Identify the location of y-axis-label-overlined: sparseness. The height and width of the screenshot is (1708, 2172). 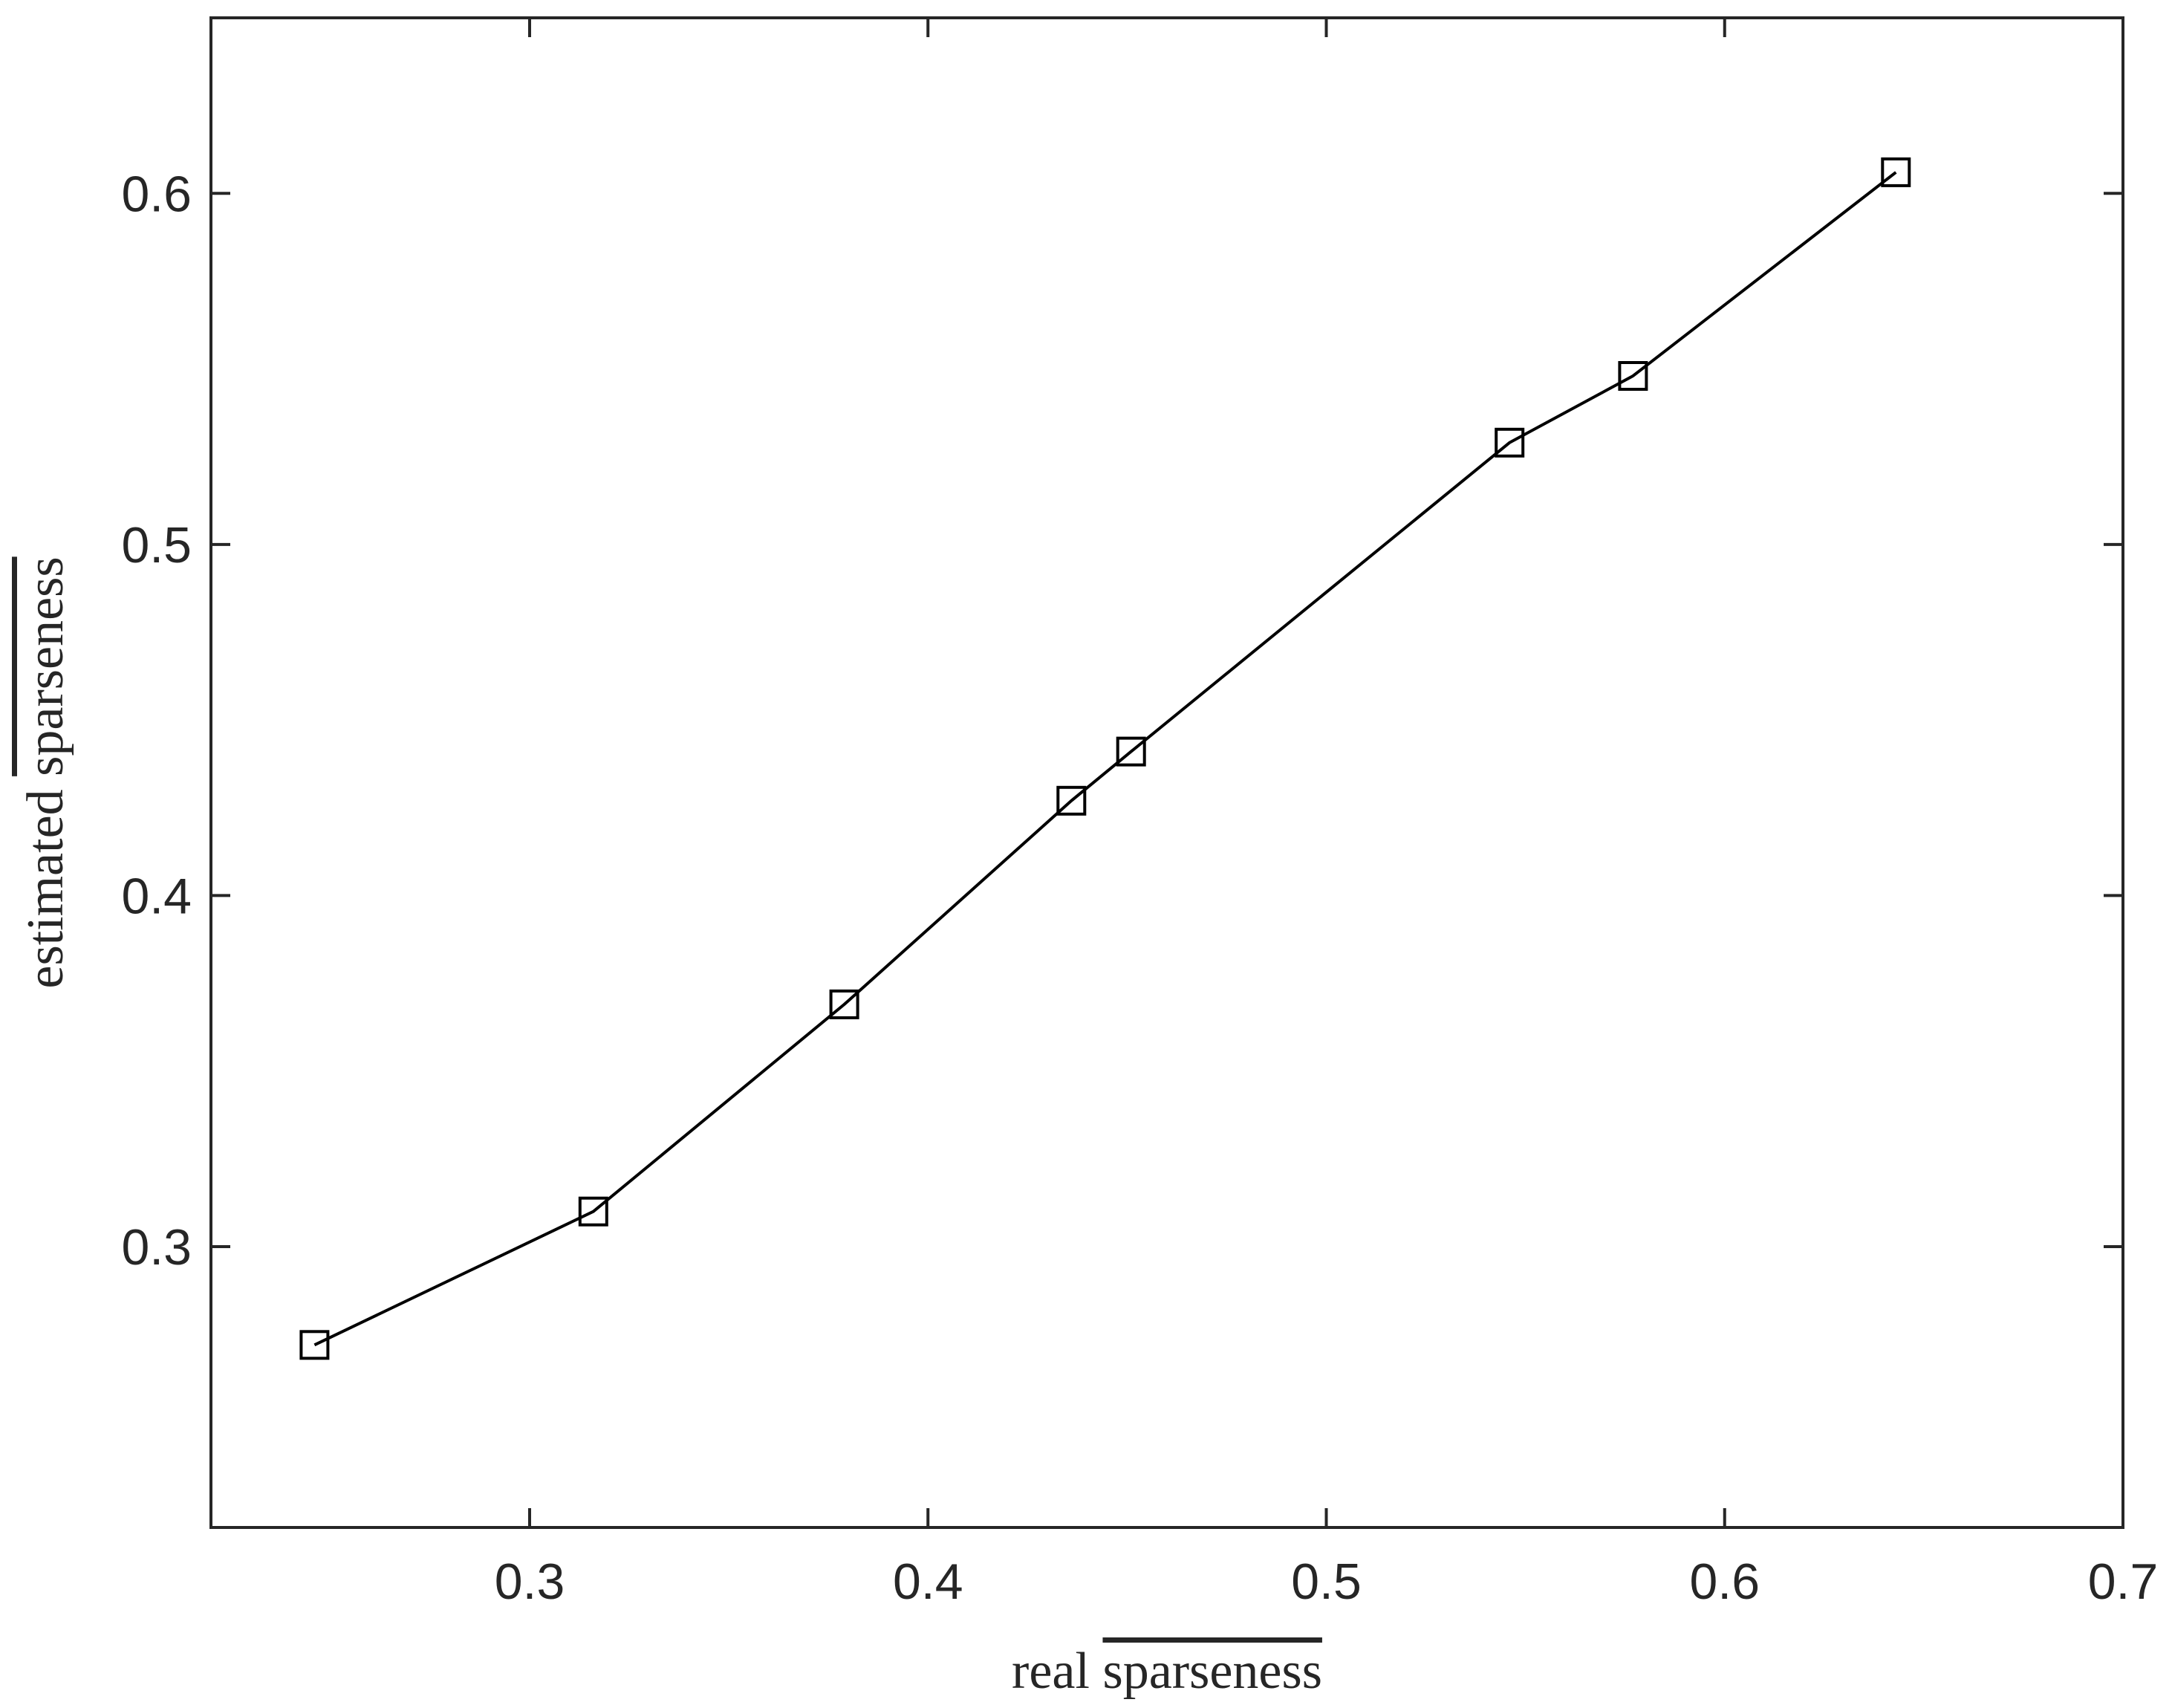
(45, 666).